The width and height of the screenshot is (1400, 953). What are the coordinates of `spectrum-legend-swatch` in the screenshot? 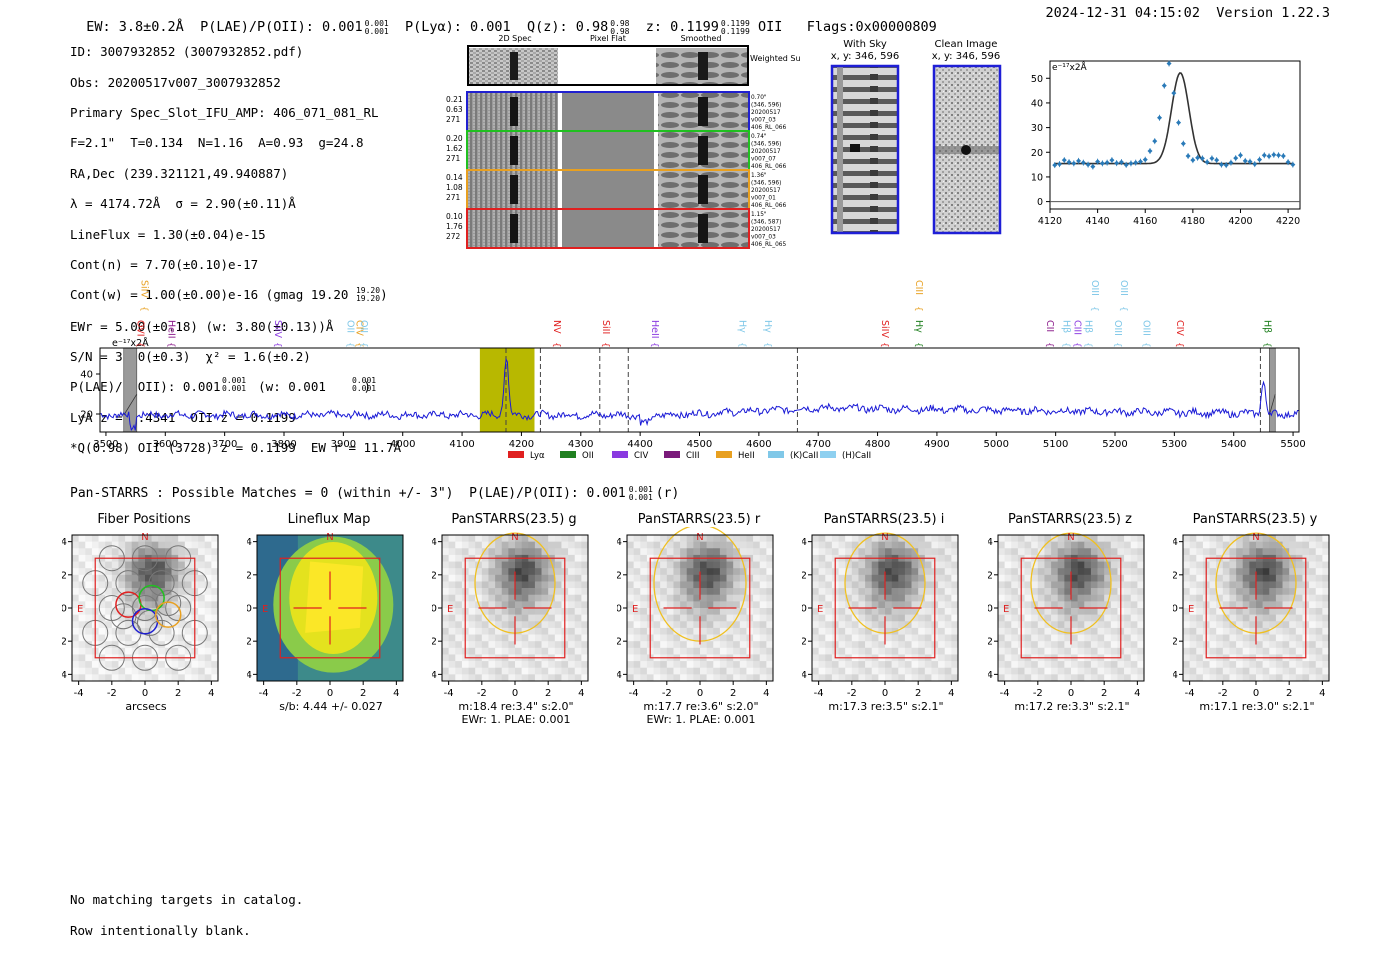 It's located at (620, 454).